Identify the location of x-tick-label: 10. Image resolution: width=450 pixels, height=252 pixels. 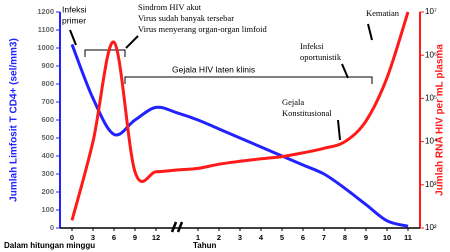
(387, 237).